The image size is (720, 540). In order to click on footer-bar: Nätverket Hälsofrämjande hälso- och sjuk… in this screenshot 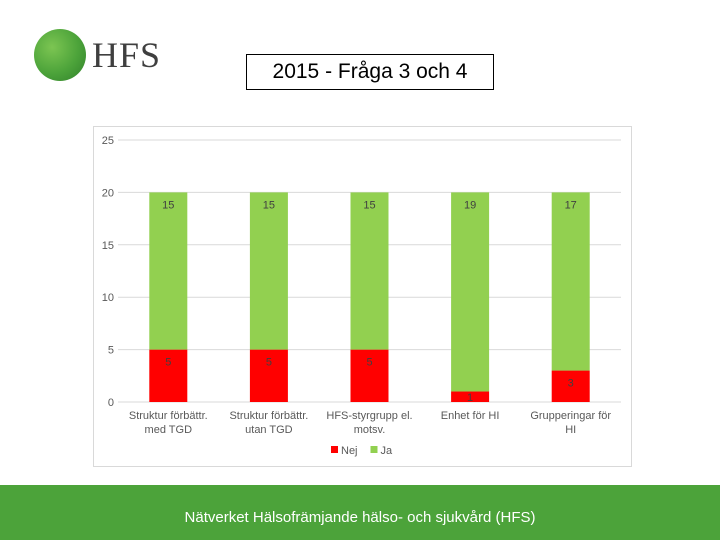, I will do `click(360, 512)`.